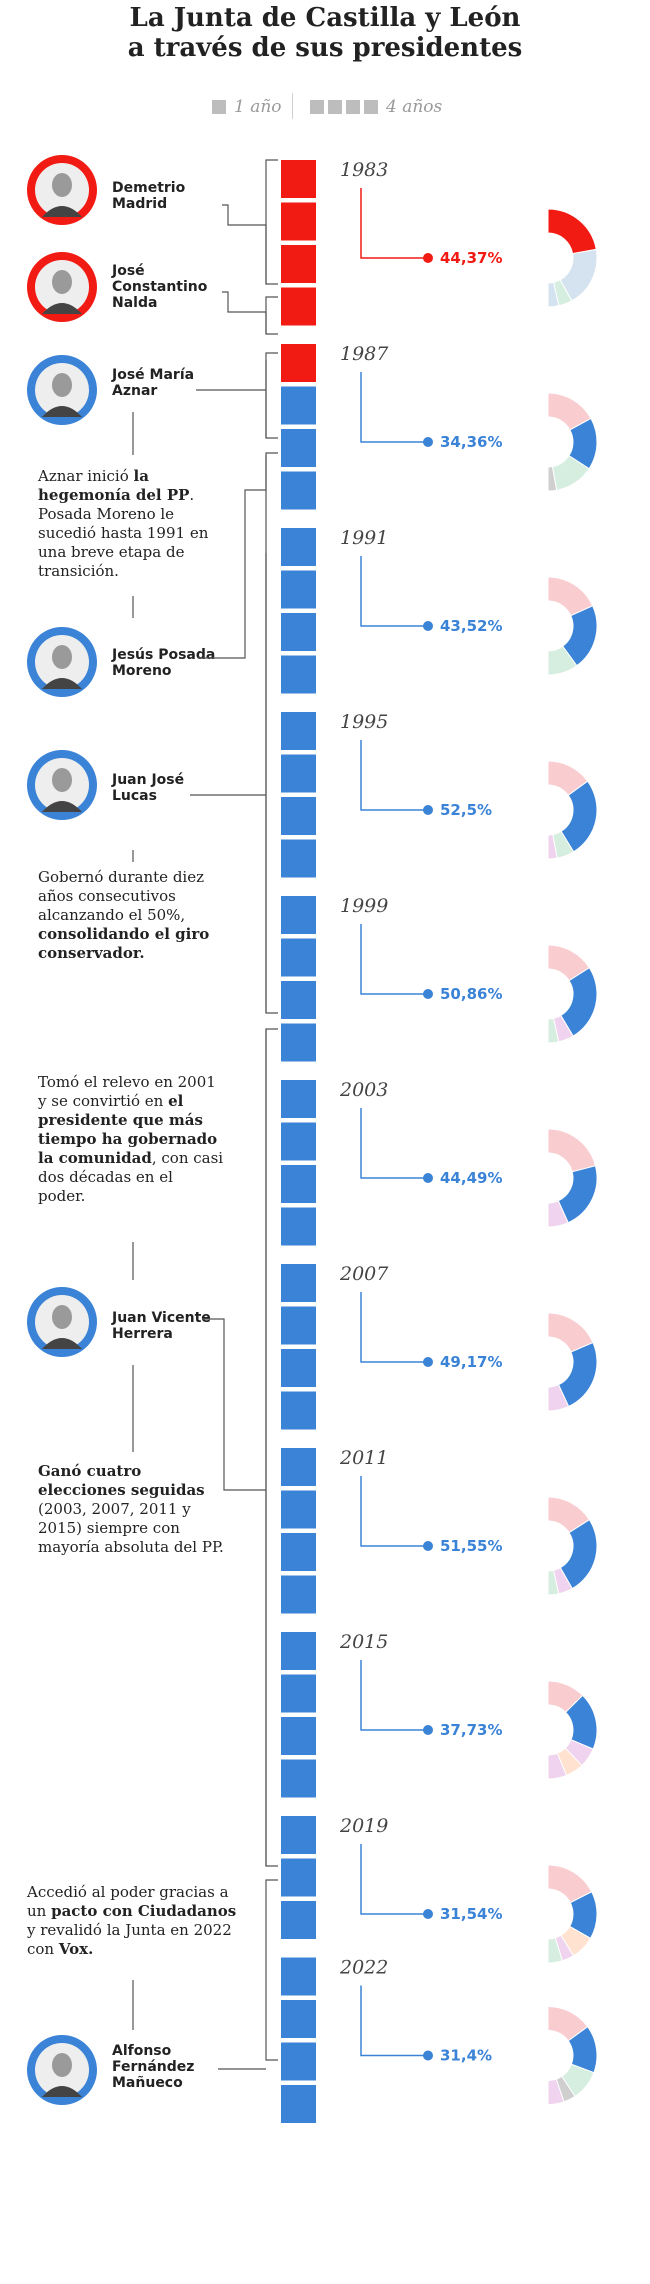 The height and width of the screenshot is (2284, 650). Describe the element at coordinates (298, 1509) in the screenshot. I see `year-square-2012` at that location.